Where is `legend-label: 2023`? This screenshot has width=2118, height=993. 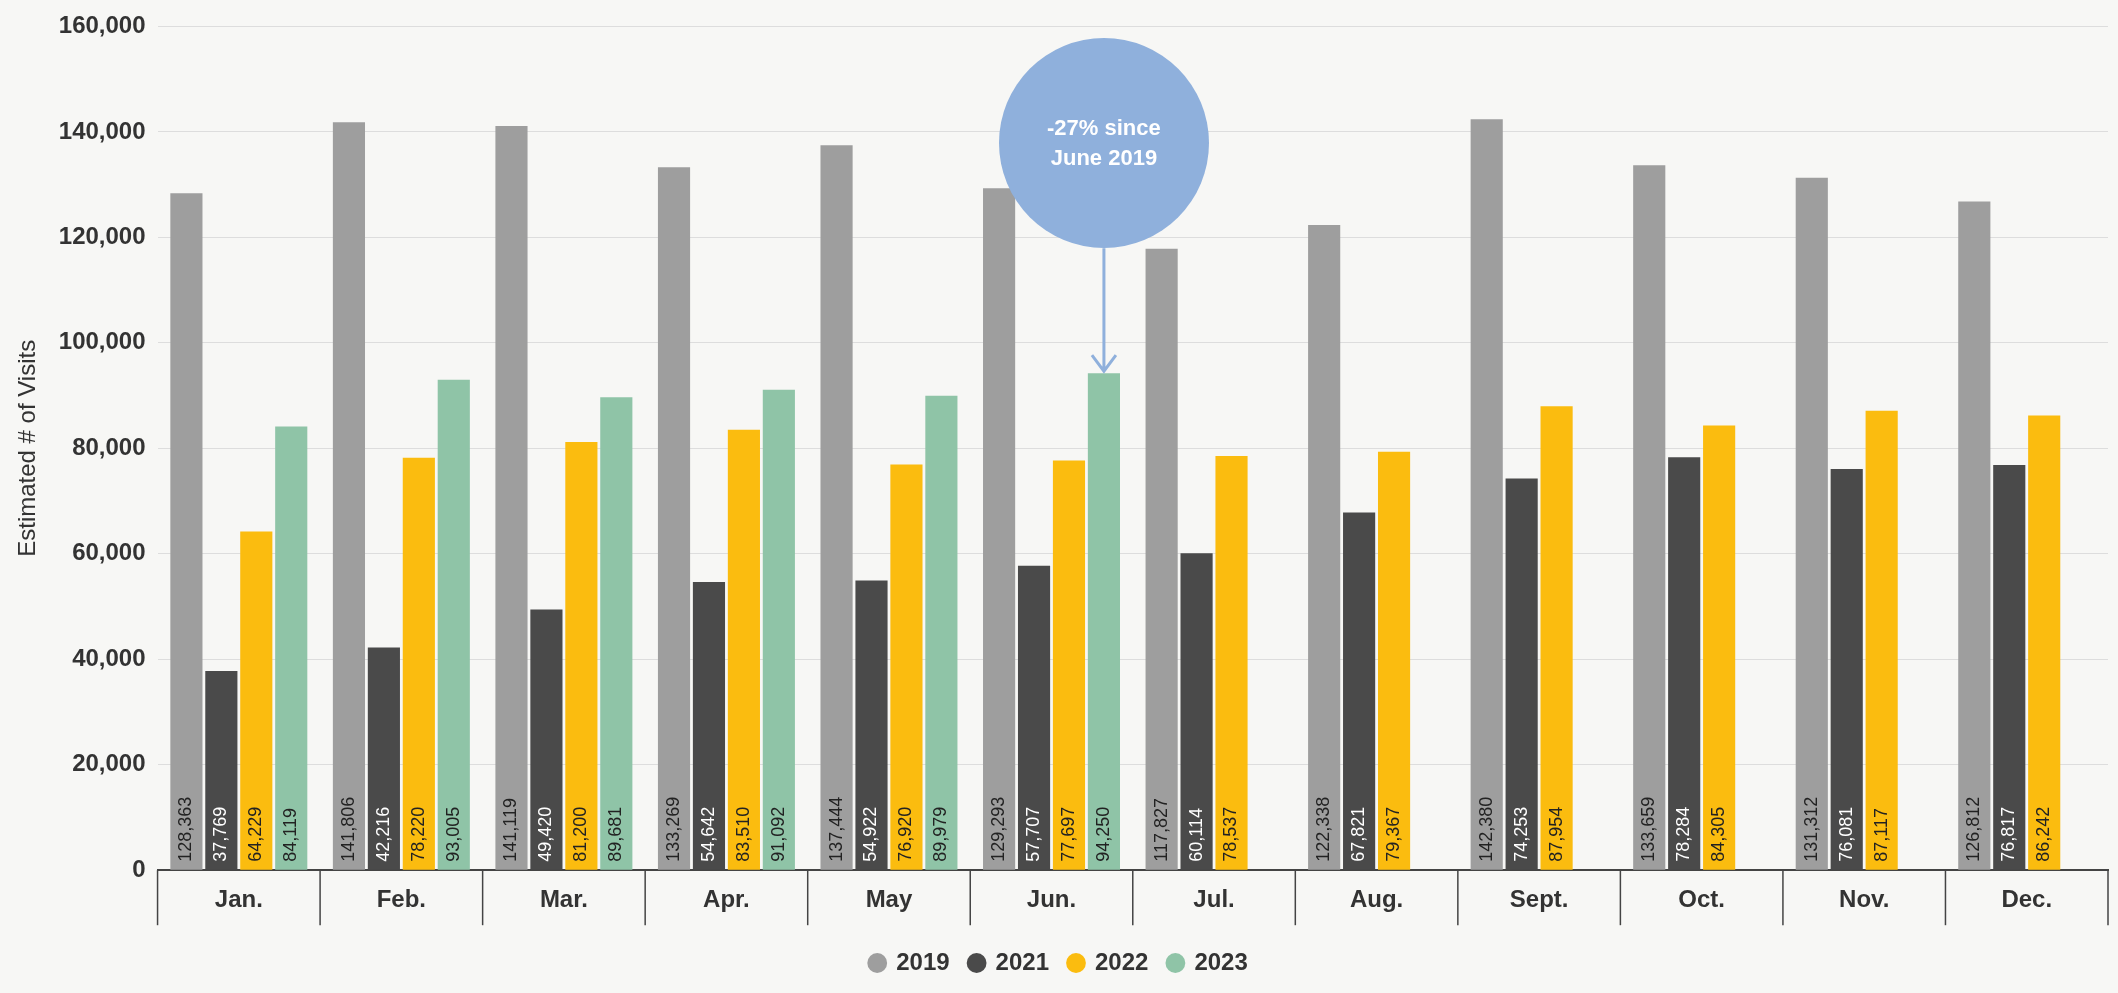
legend-label: 2023 is located at coordinates (1221, 961).